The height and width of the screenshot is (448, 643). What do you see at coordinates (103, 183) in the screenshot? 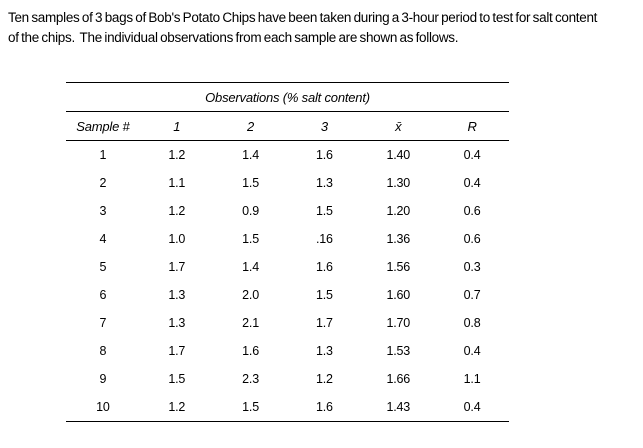
I see `table-cell: 2` at bounding box center [103, 183].